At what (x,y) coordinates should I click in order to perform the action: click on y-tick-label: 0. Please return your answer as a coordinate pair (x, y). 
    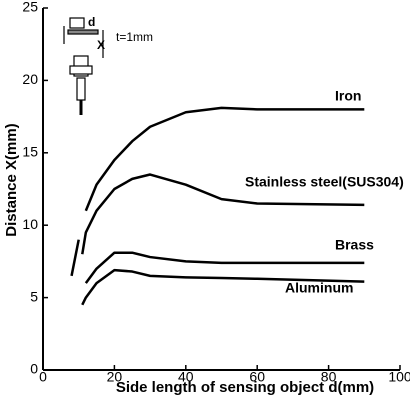
    Looking at the image, I should click on (34, 369).